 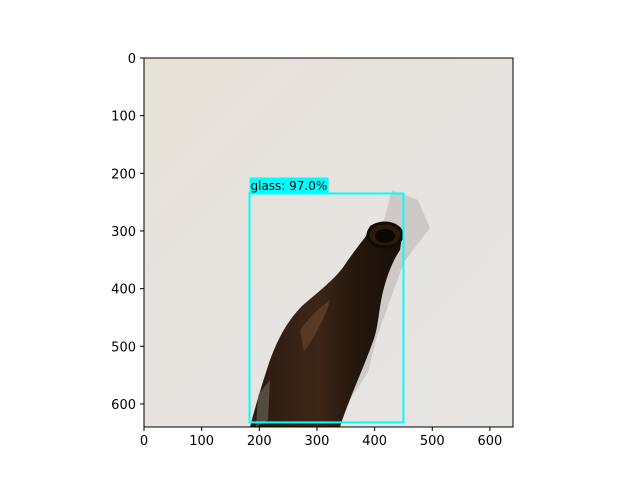 I want to click on x-tick-label: 600, so click(x=490, y=441).